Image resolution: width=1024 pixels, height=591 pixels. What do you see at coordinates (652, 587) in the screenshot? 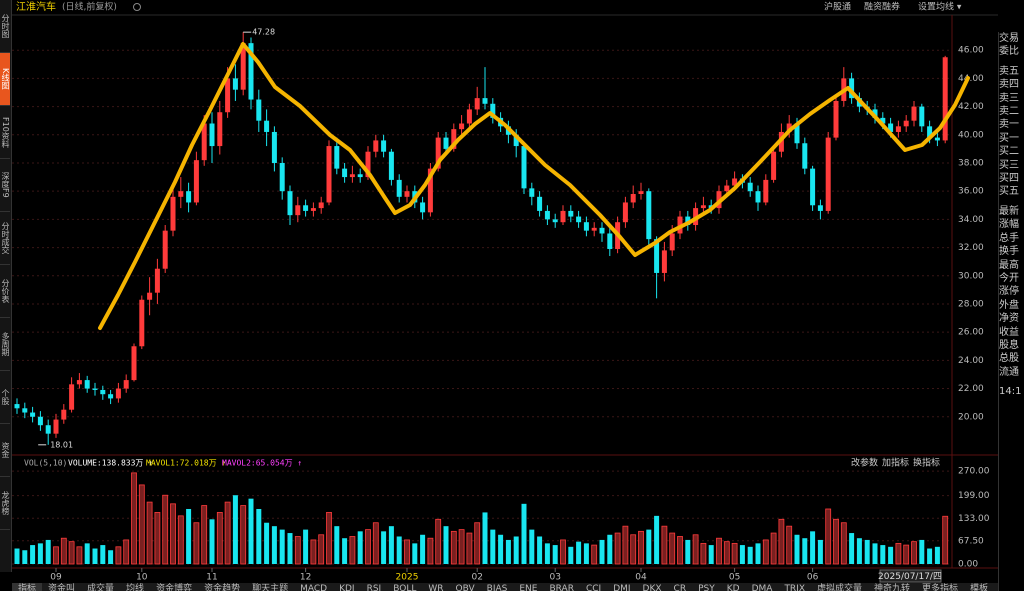
I see `indicator-tab: DKX` at bounding box center [652, 587].